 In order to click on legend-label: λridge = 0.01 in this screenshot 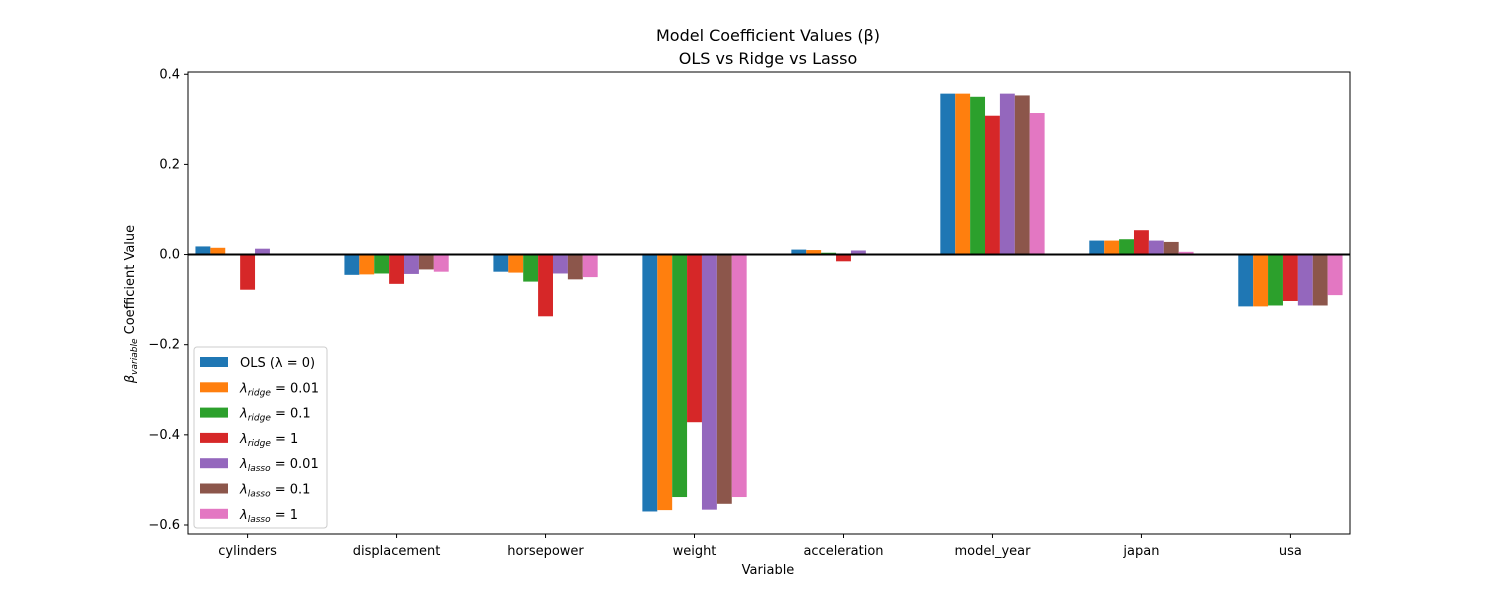, I will do `click(279, 389)`.